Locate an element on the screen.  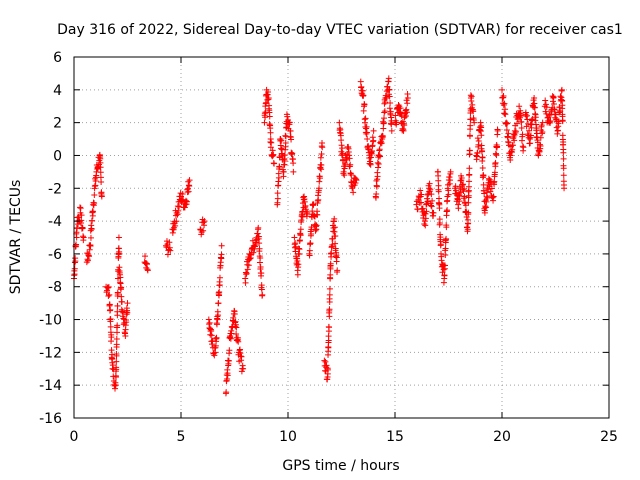
y-tick-label: -10 is located at coordinates (50, 321).